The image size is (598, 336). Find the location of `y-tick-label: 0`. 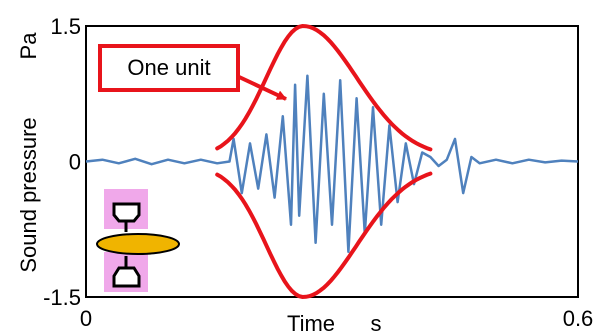

y-tick-label: 0 is located at coordinates (75, 162).